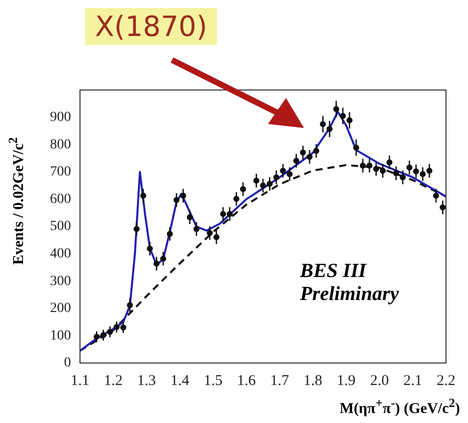 The image size is (468, 423). What do you see at coordinates (333, 271) in the screenshot?
I see `annotation: BES III` at bounding box center [333, 271].